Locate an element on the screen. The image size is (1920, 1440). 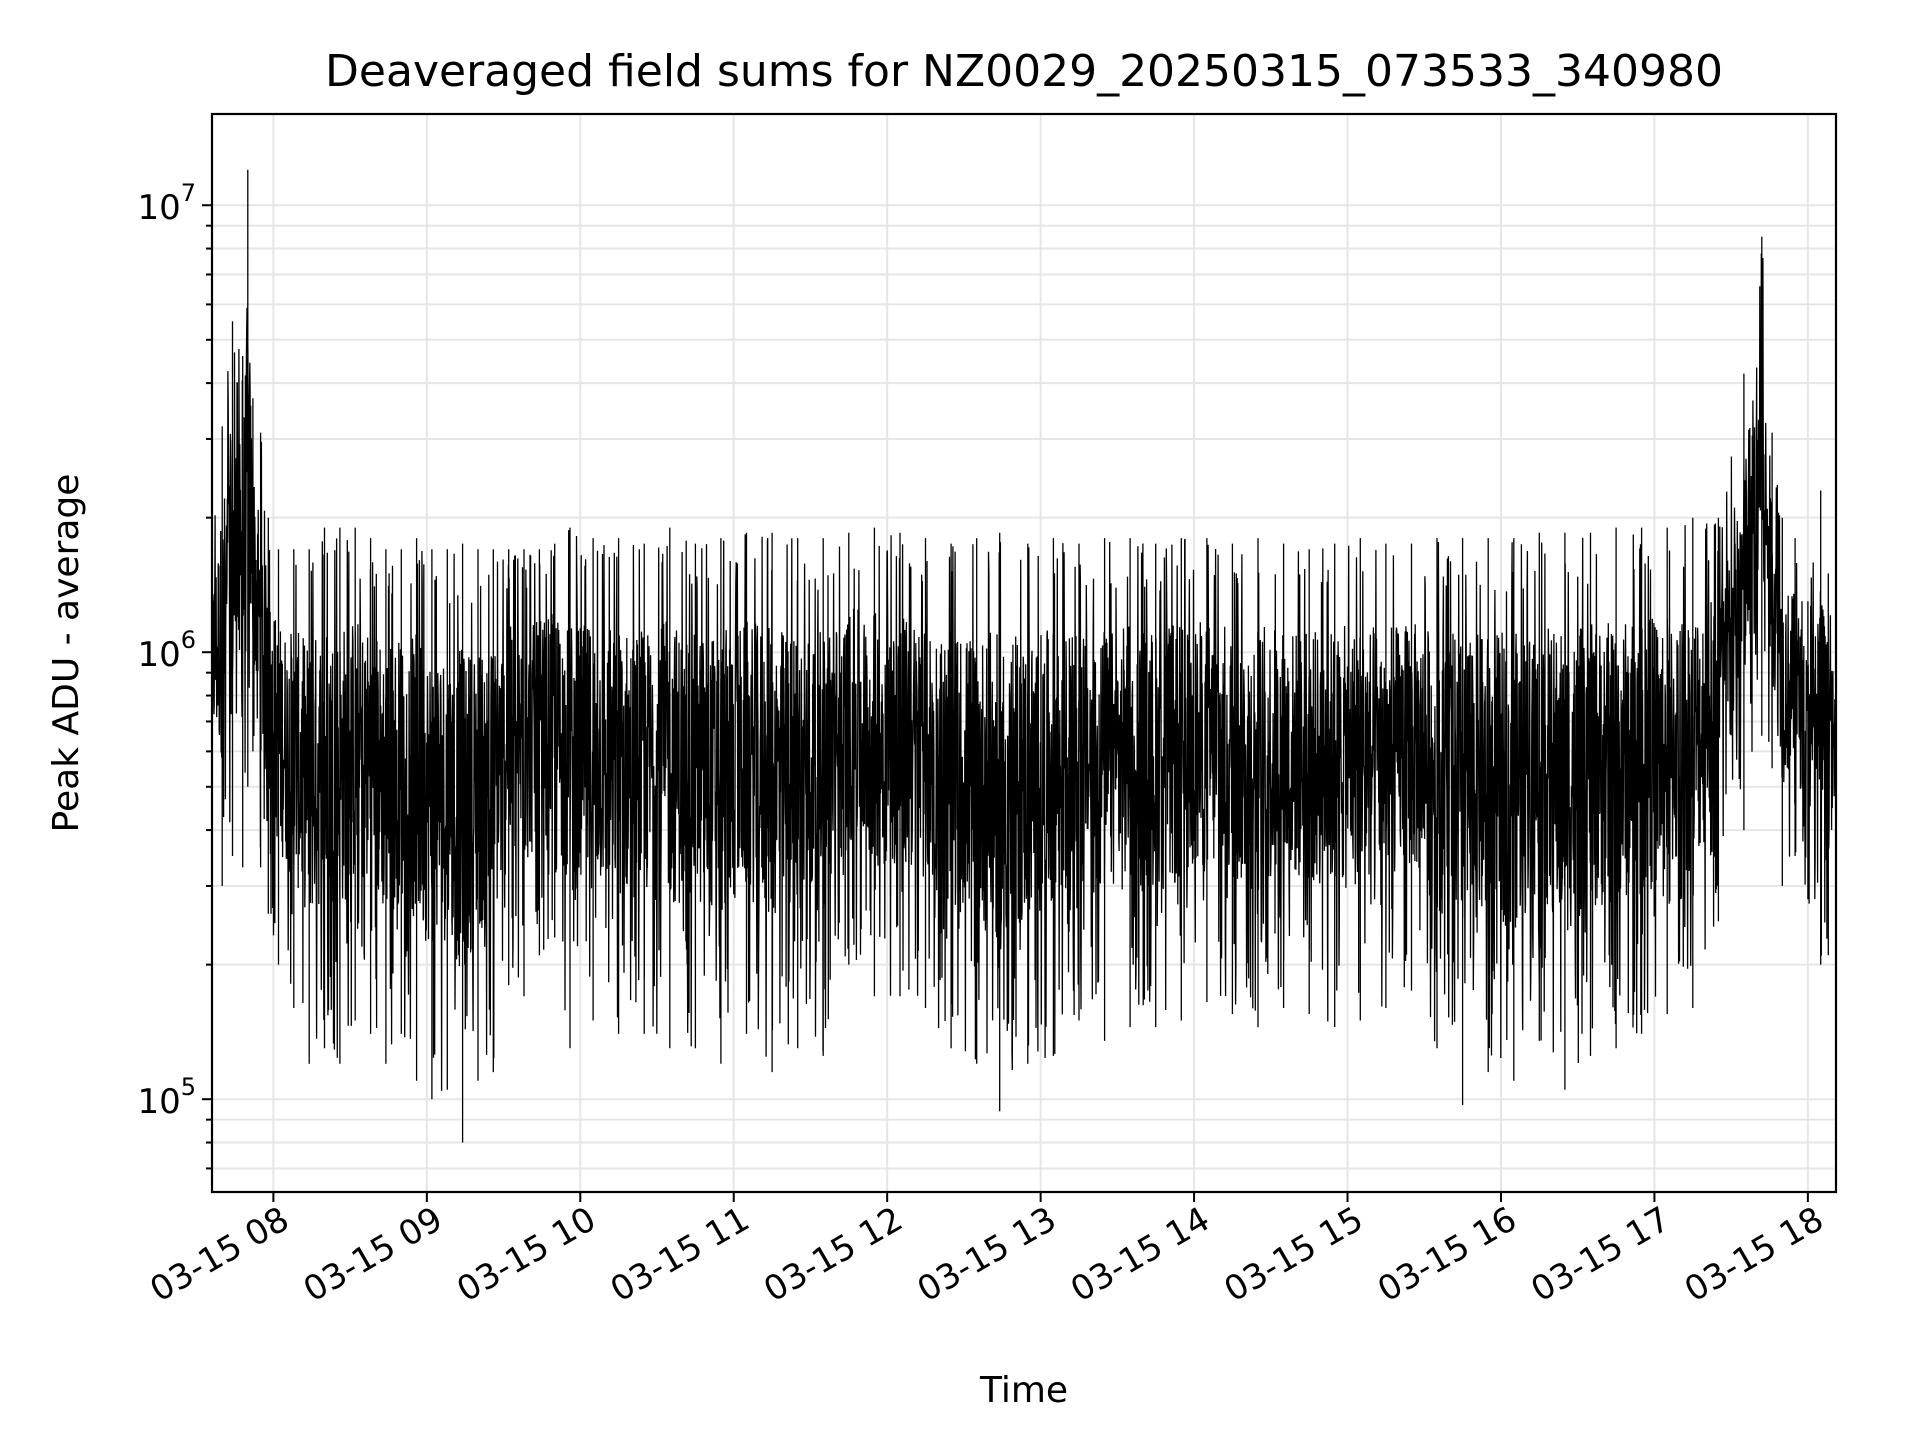
y-tick-label: 10⁶ is located at coordinates (166, 650).